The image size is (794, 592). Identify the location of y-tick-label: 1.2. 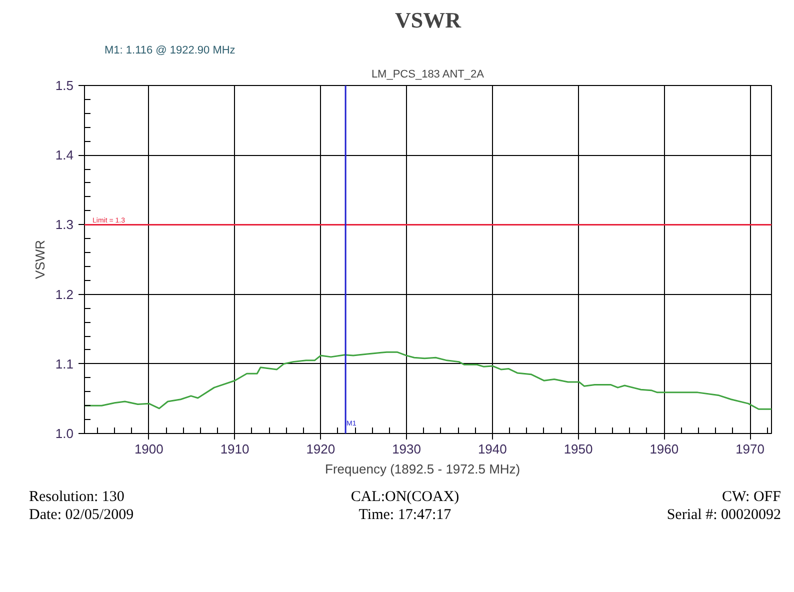
(64, 294).